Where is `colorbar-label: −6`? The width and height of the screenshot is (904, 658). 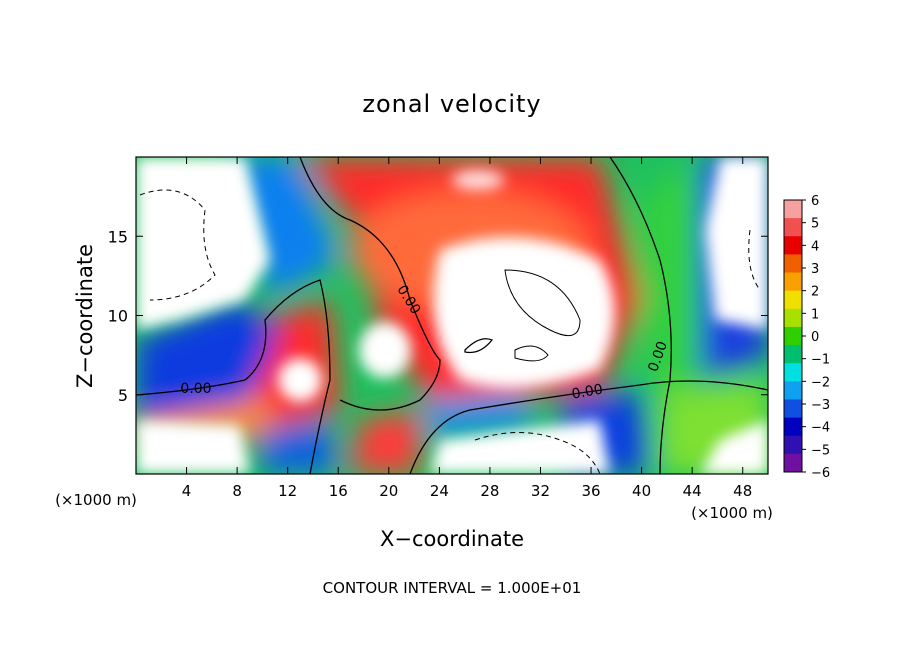 colorbar-label: −6 is located at coordinates (820, 473).